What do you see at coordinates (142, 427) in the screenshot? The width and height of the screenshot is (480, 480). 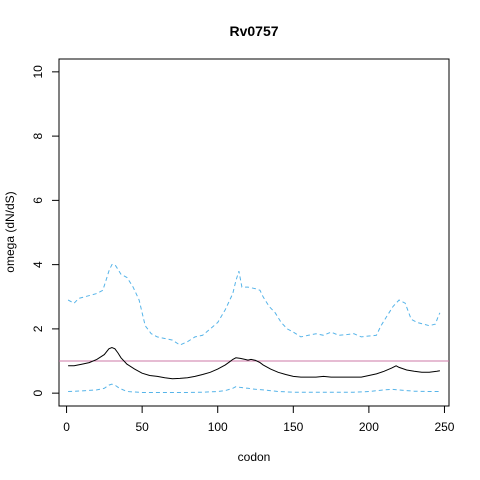 I see `x-tick-label: 50` at bounding box center [142, 427].